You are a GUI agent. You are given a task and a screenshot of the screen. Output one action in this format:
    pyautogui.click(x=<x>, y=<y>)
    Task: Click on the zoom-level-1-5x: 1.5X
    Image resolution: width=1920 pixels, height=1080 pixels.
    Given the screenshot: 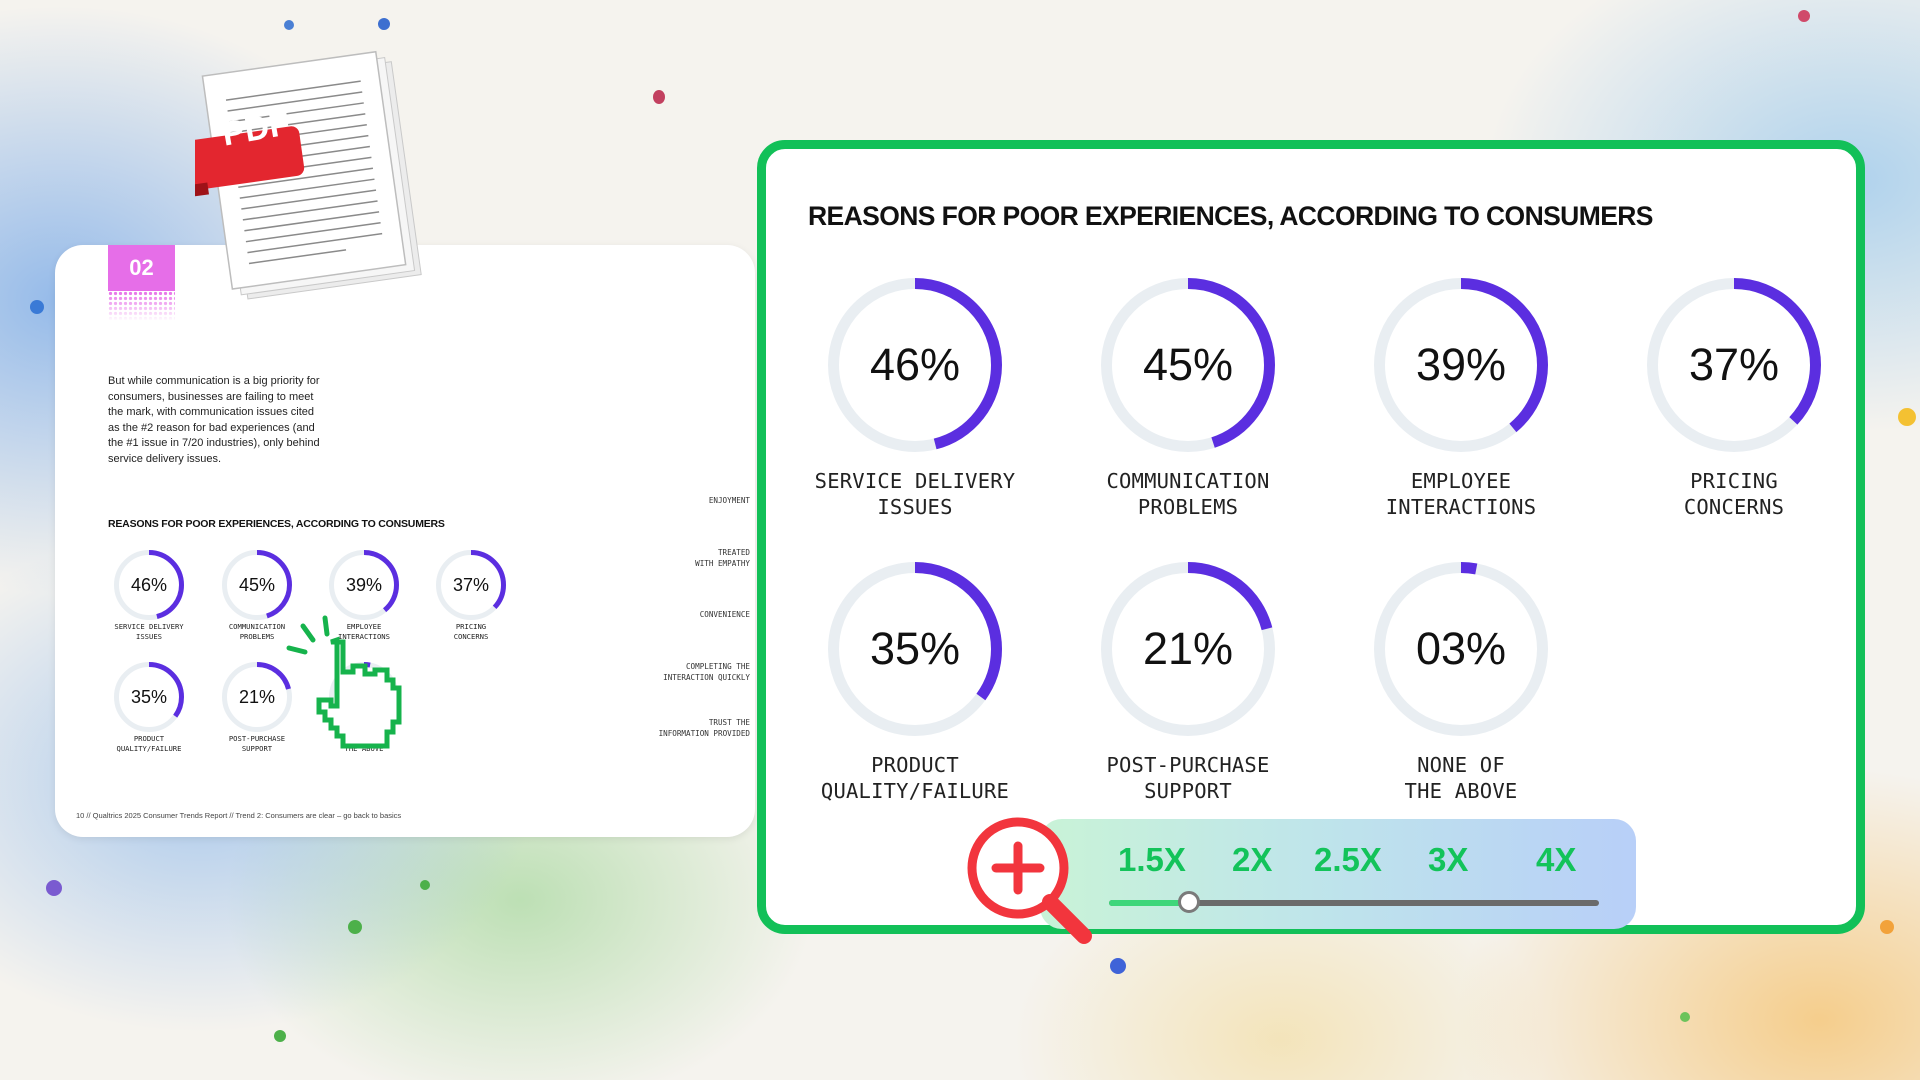 What is the action you would take?
    pyautogui.click(x=1152, y=859)
    